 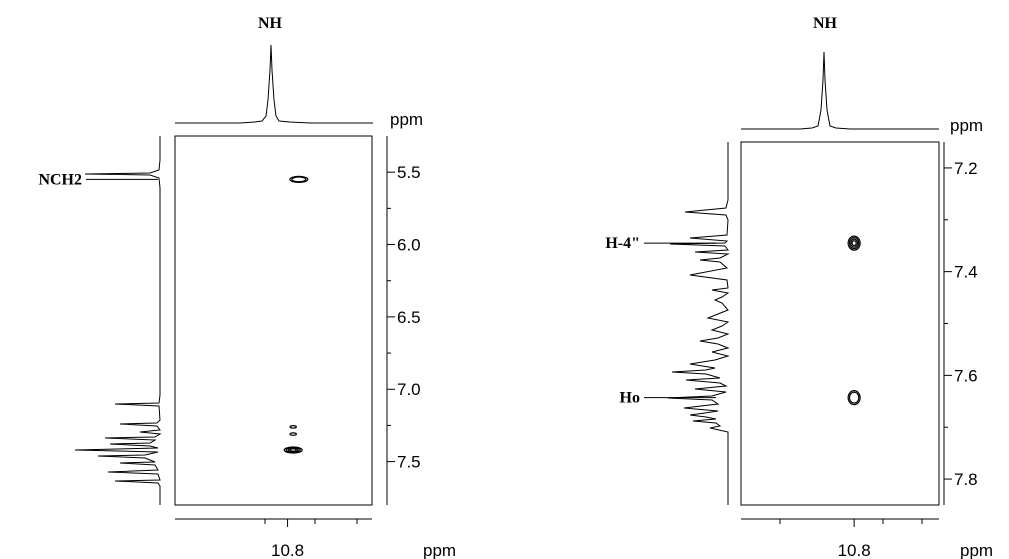 What do you see at coordinates (296, 314) in the screenshot?
I see `cross-peaks-left` at bounding box center [296, 314].